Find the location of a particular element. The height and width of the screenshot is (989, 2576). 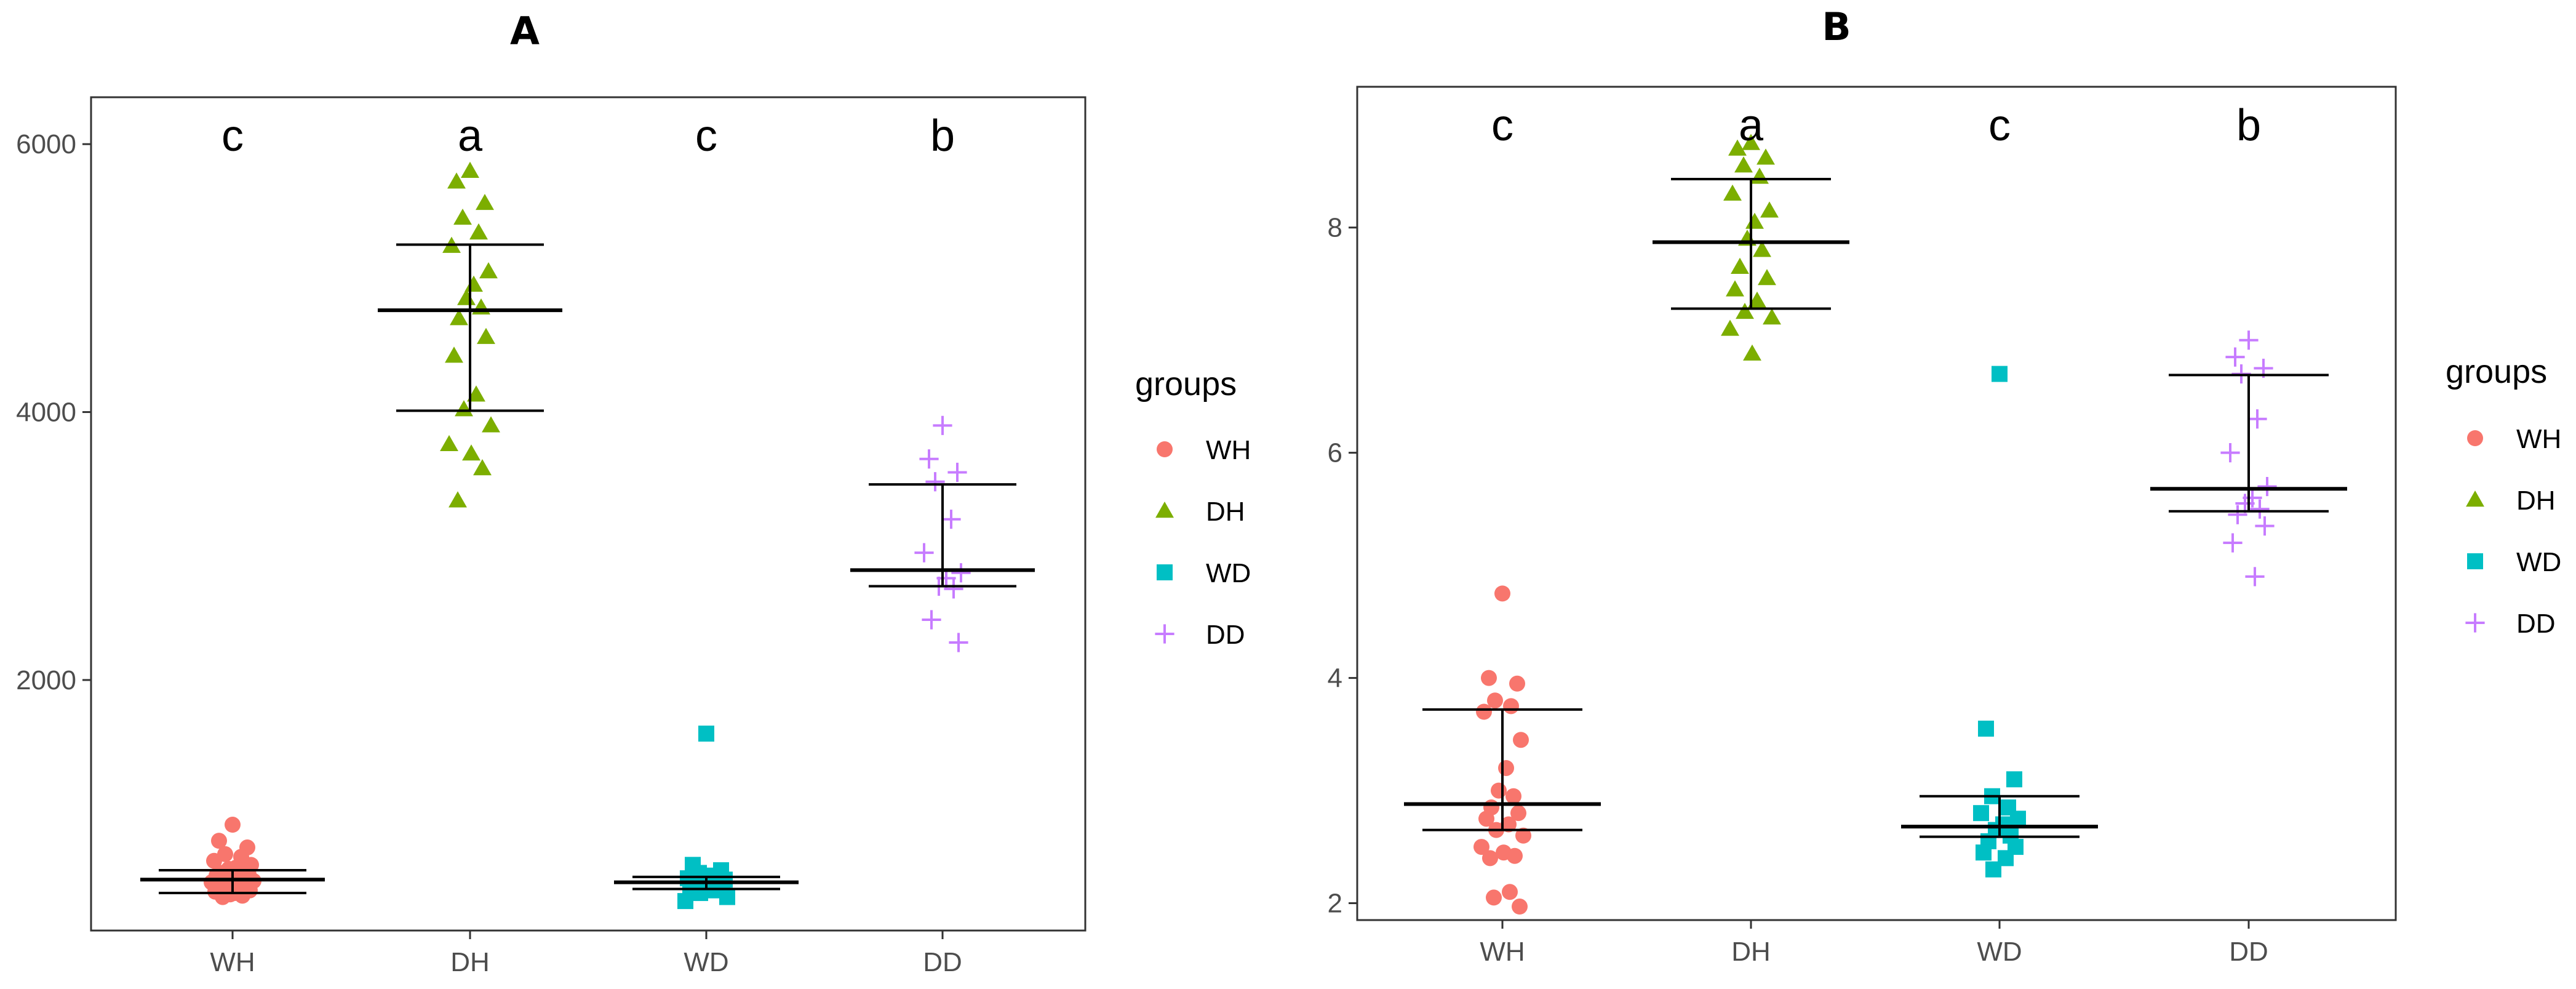

legend-key-plus is located at coordinates (2475, 623).